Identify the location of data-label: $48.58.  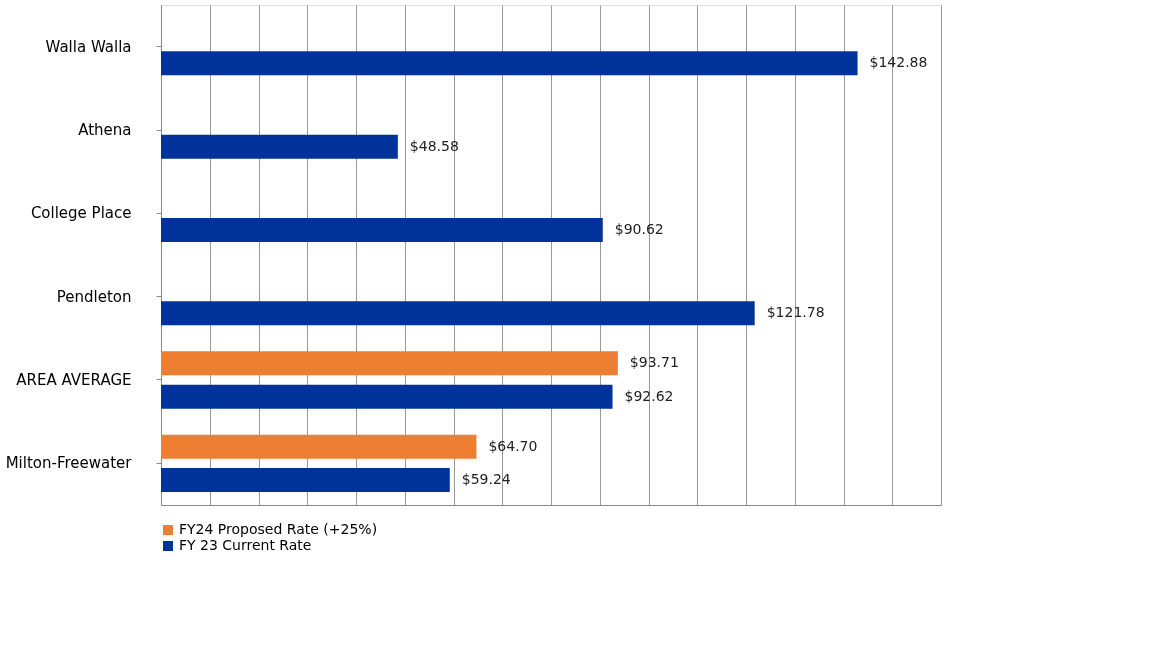
(434, 145).